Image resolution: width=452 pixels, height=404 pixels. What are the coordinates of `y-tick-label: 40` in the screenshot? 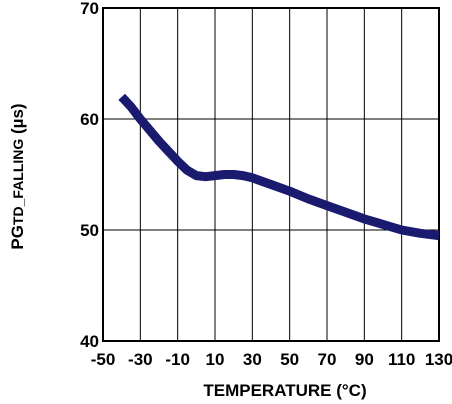 It's located at (89, 341).